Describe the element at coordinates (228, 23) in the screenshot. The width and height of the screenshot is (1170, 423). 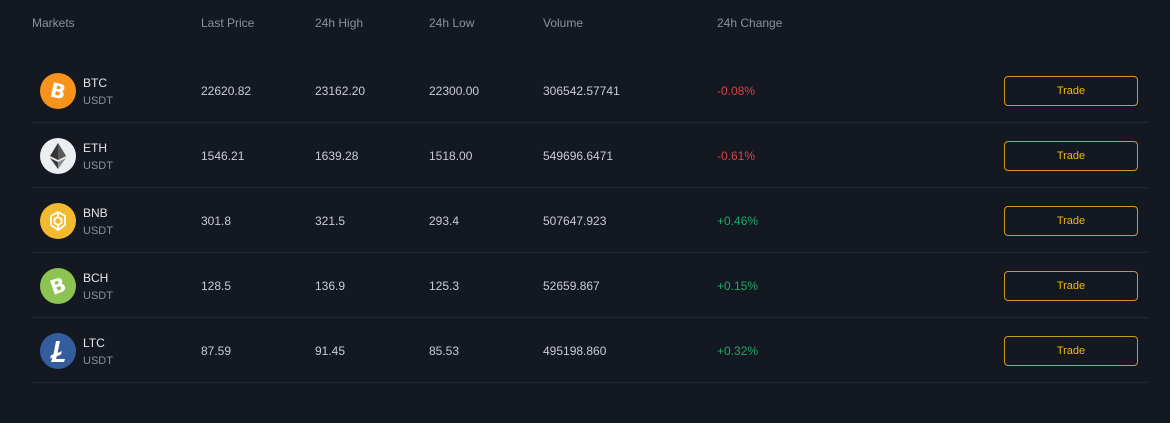
I see `header-last-price: Last Price` at that location.